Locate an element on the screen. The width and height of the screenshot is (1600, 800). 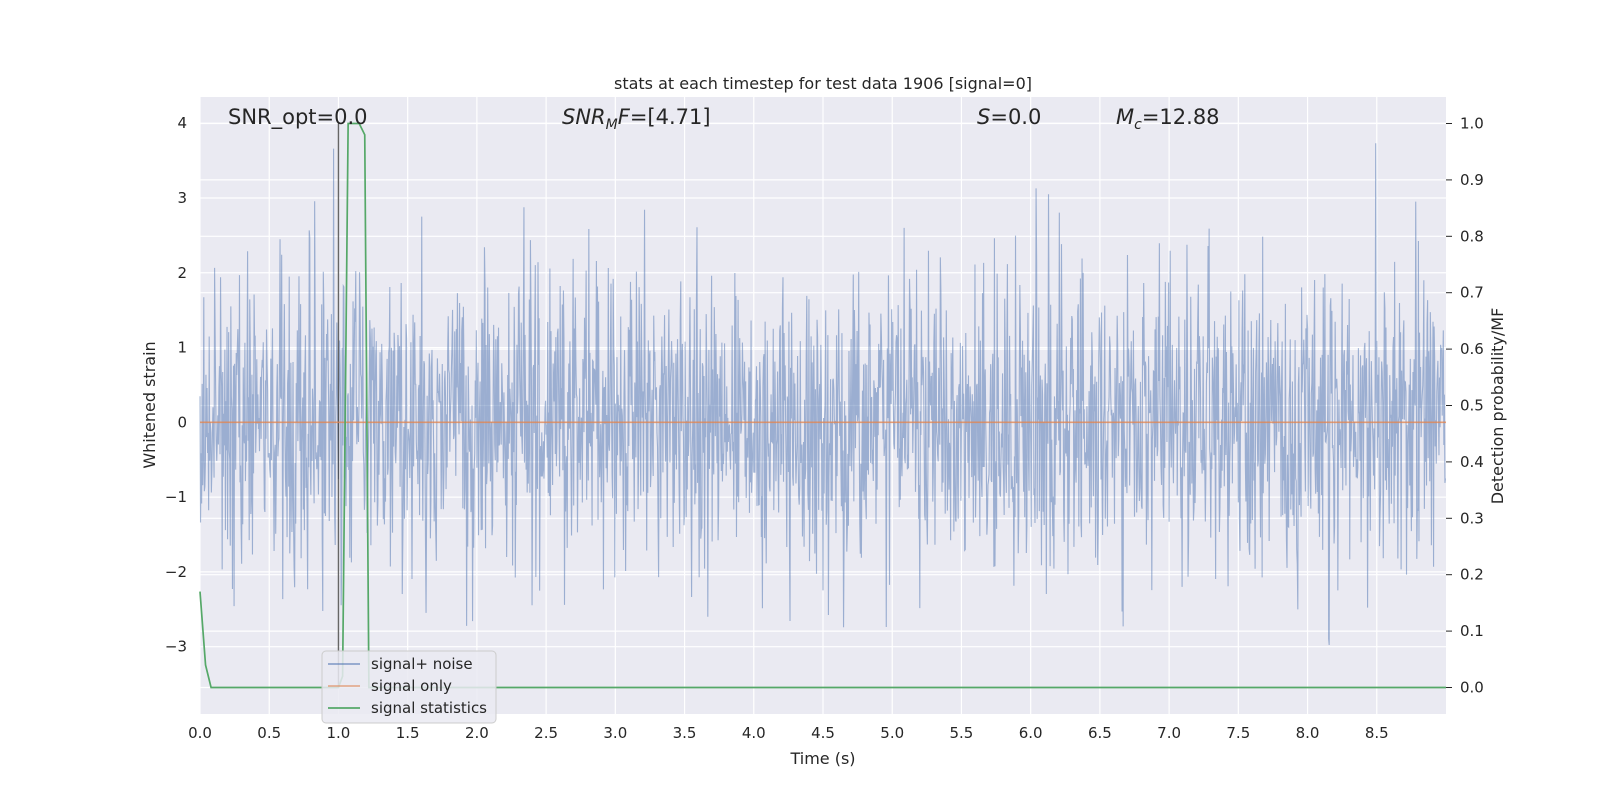
y-tick-label: 2 is located at coordinates (182, 273).